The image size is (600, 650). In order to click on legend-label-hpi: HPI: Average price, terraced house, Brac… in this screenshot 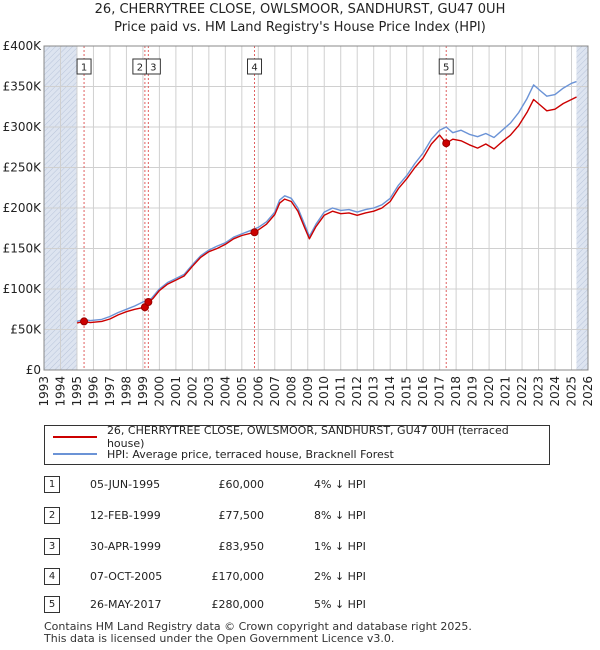, I will do `click(250, 454)`.